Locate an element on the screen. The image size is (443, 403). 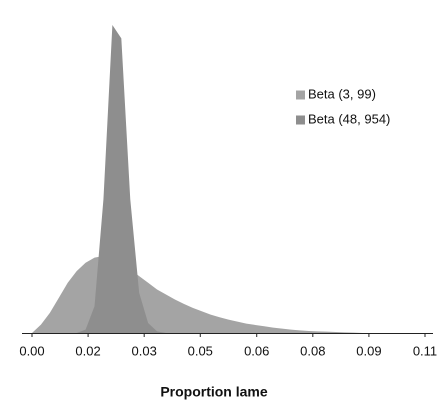
legend-label: Beta (48, 954) is located at coordinates (349, 118).